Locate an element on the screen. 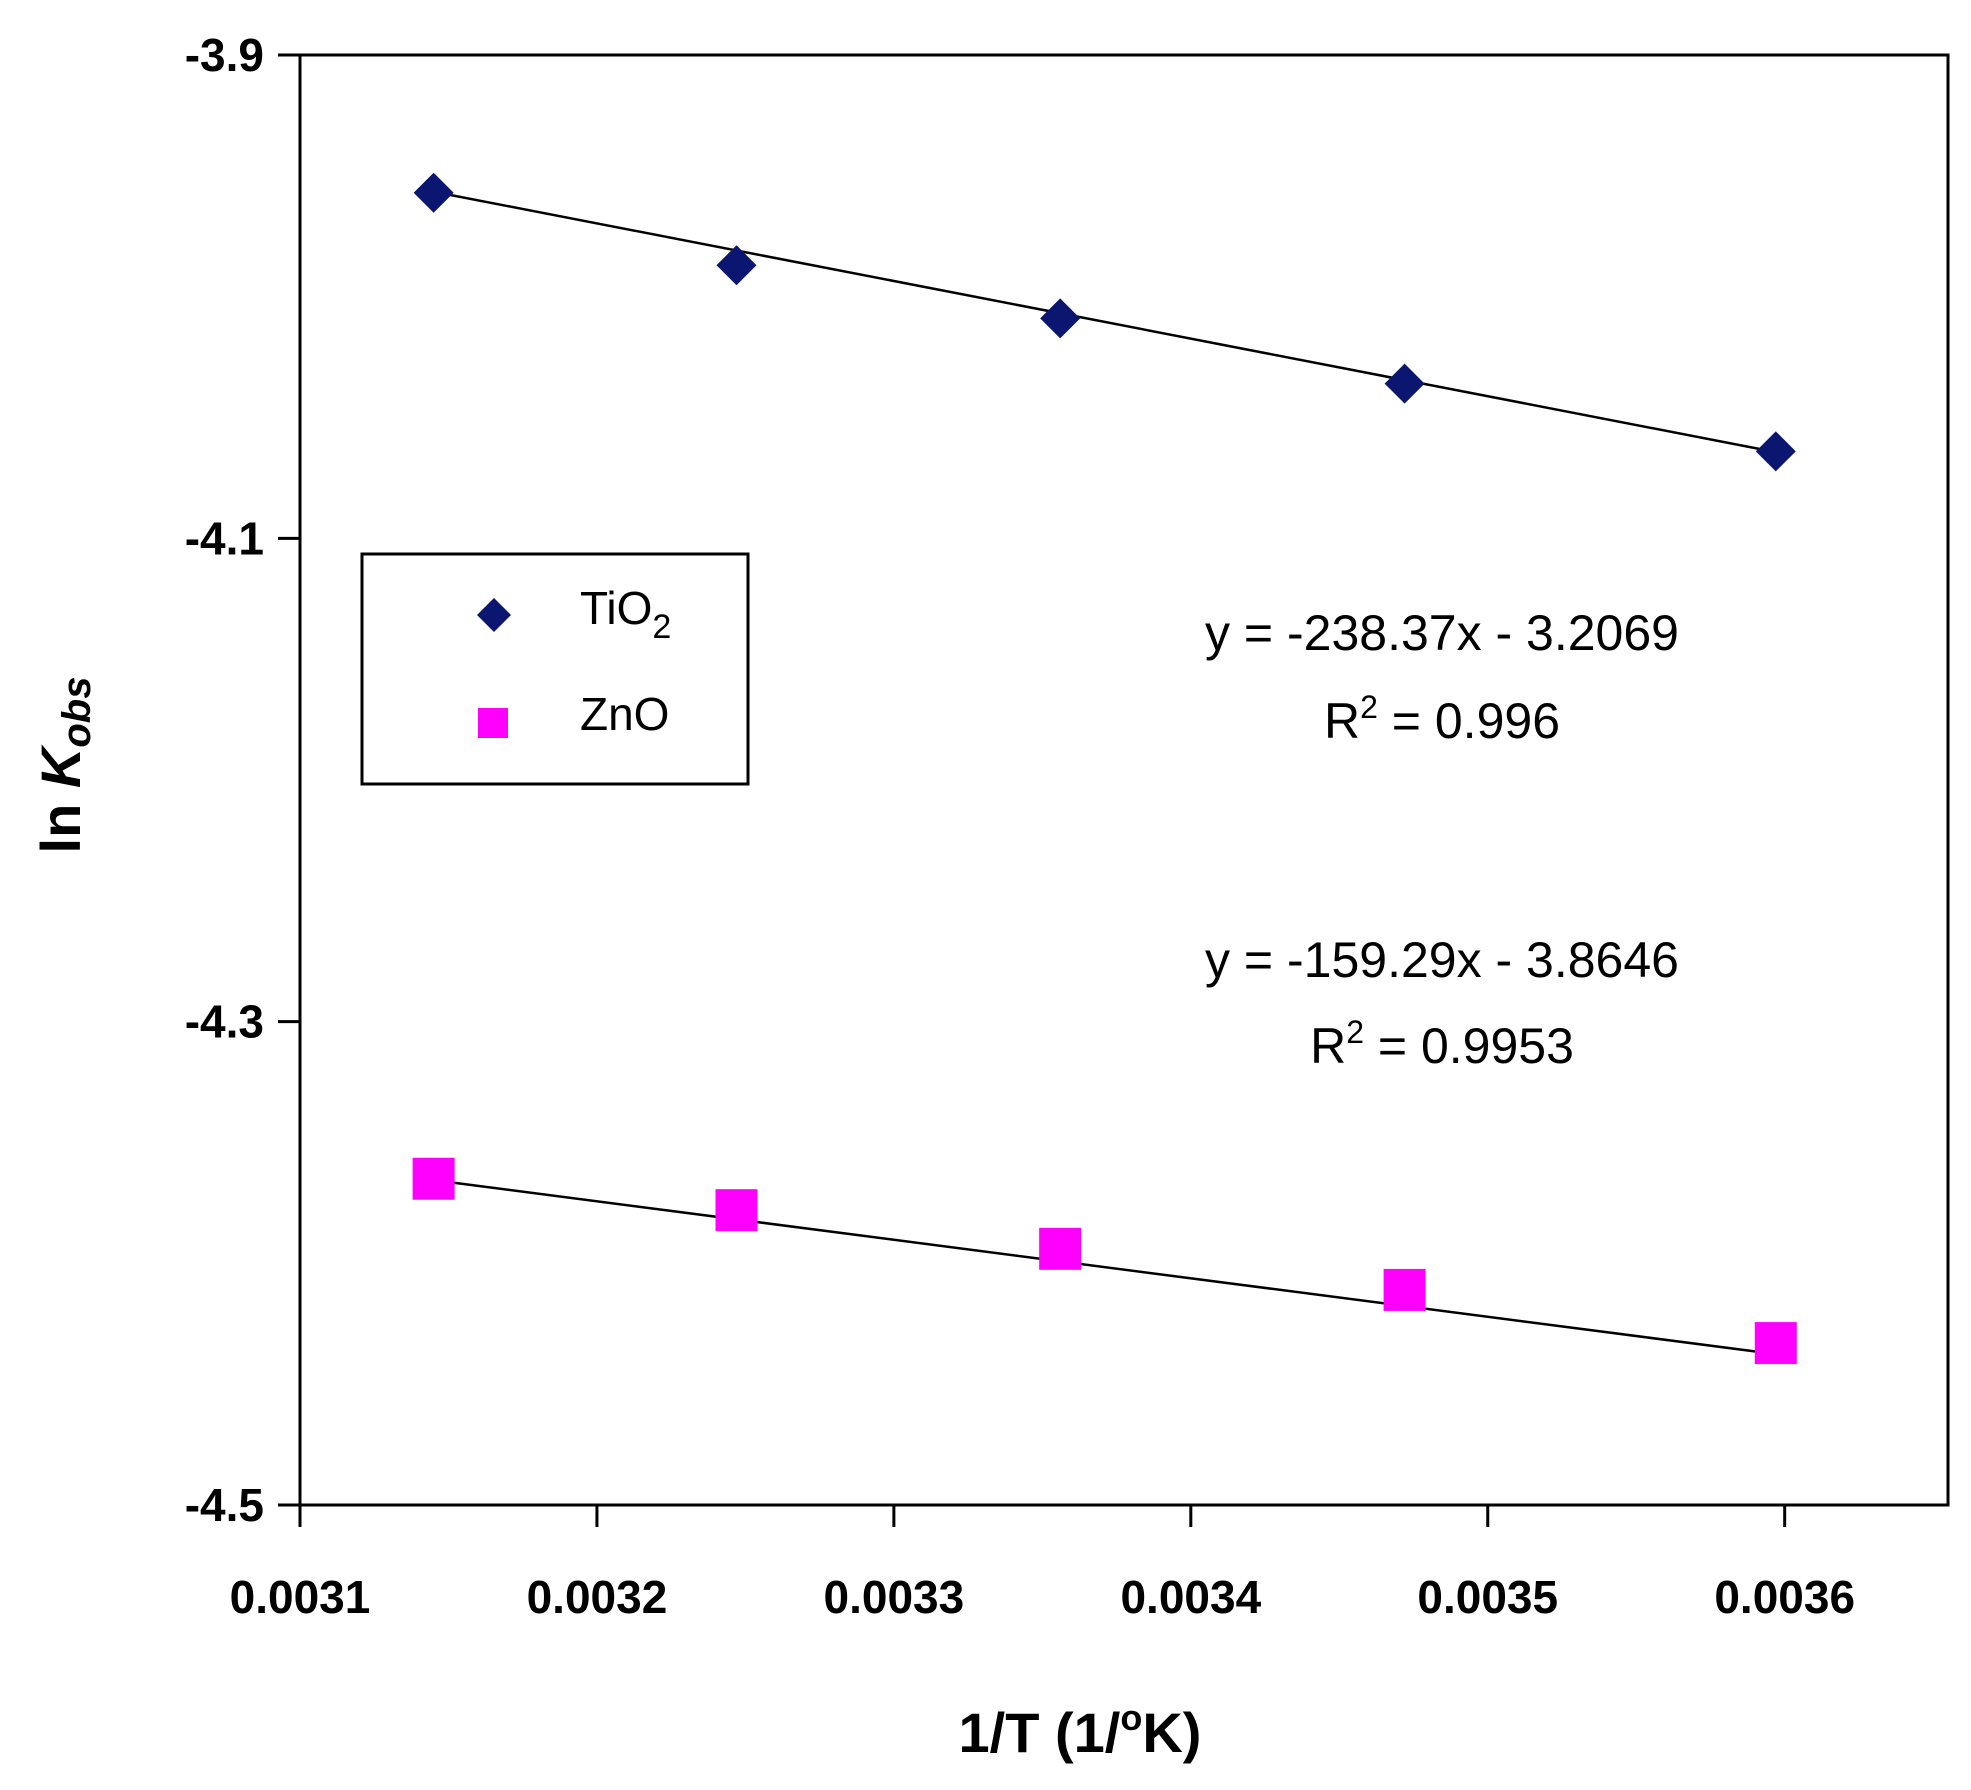 The height and width of the screenshot is (1790, 1971). x-axis-title: 1/T (1/oK) is located at coordinates (1080, 1730).